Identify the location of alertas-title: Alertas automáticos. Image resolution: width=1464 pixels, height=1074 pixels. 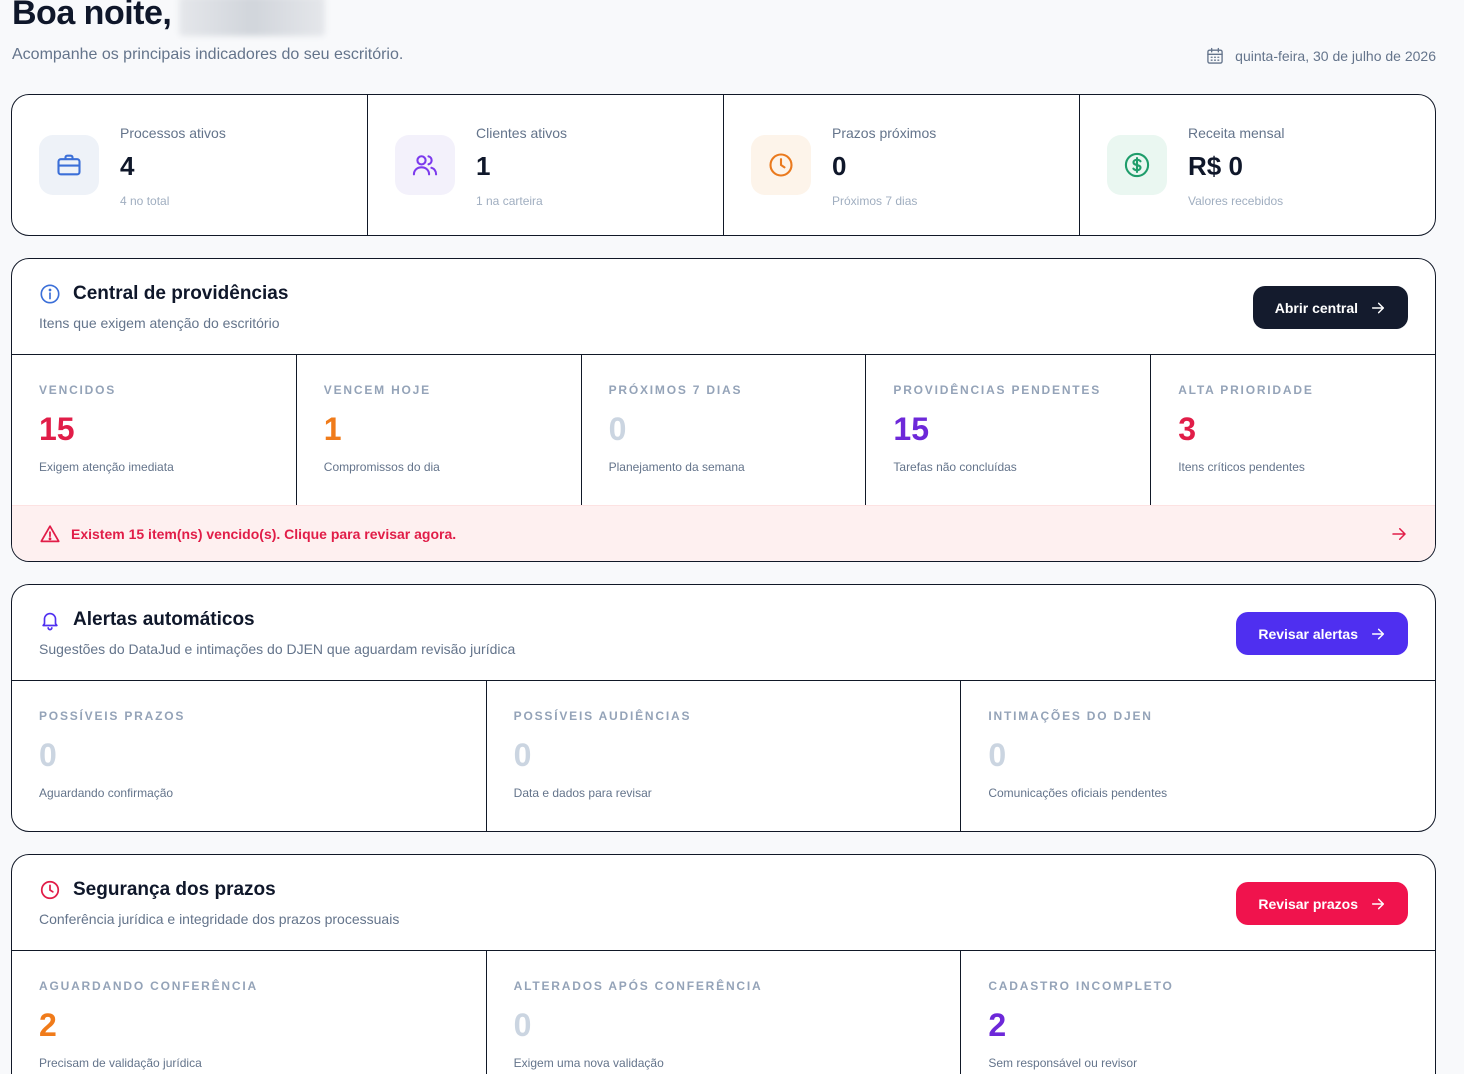
(147, 620).